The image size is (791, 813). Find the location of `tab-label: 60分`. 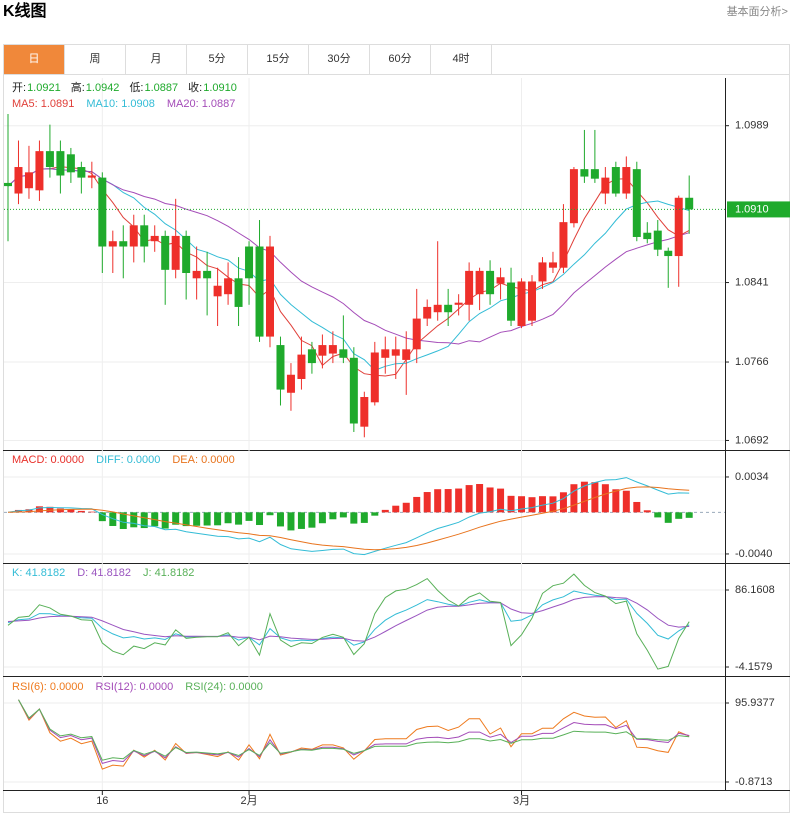

tab-label: 60分 is located at coordinates (399, 58).